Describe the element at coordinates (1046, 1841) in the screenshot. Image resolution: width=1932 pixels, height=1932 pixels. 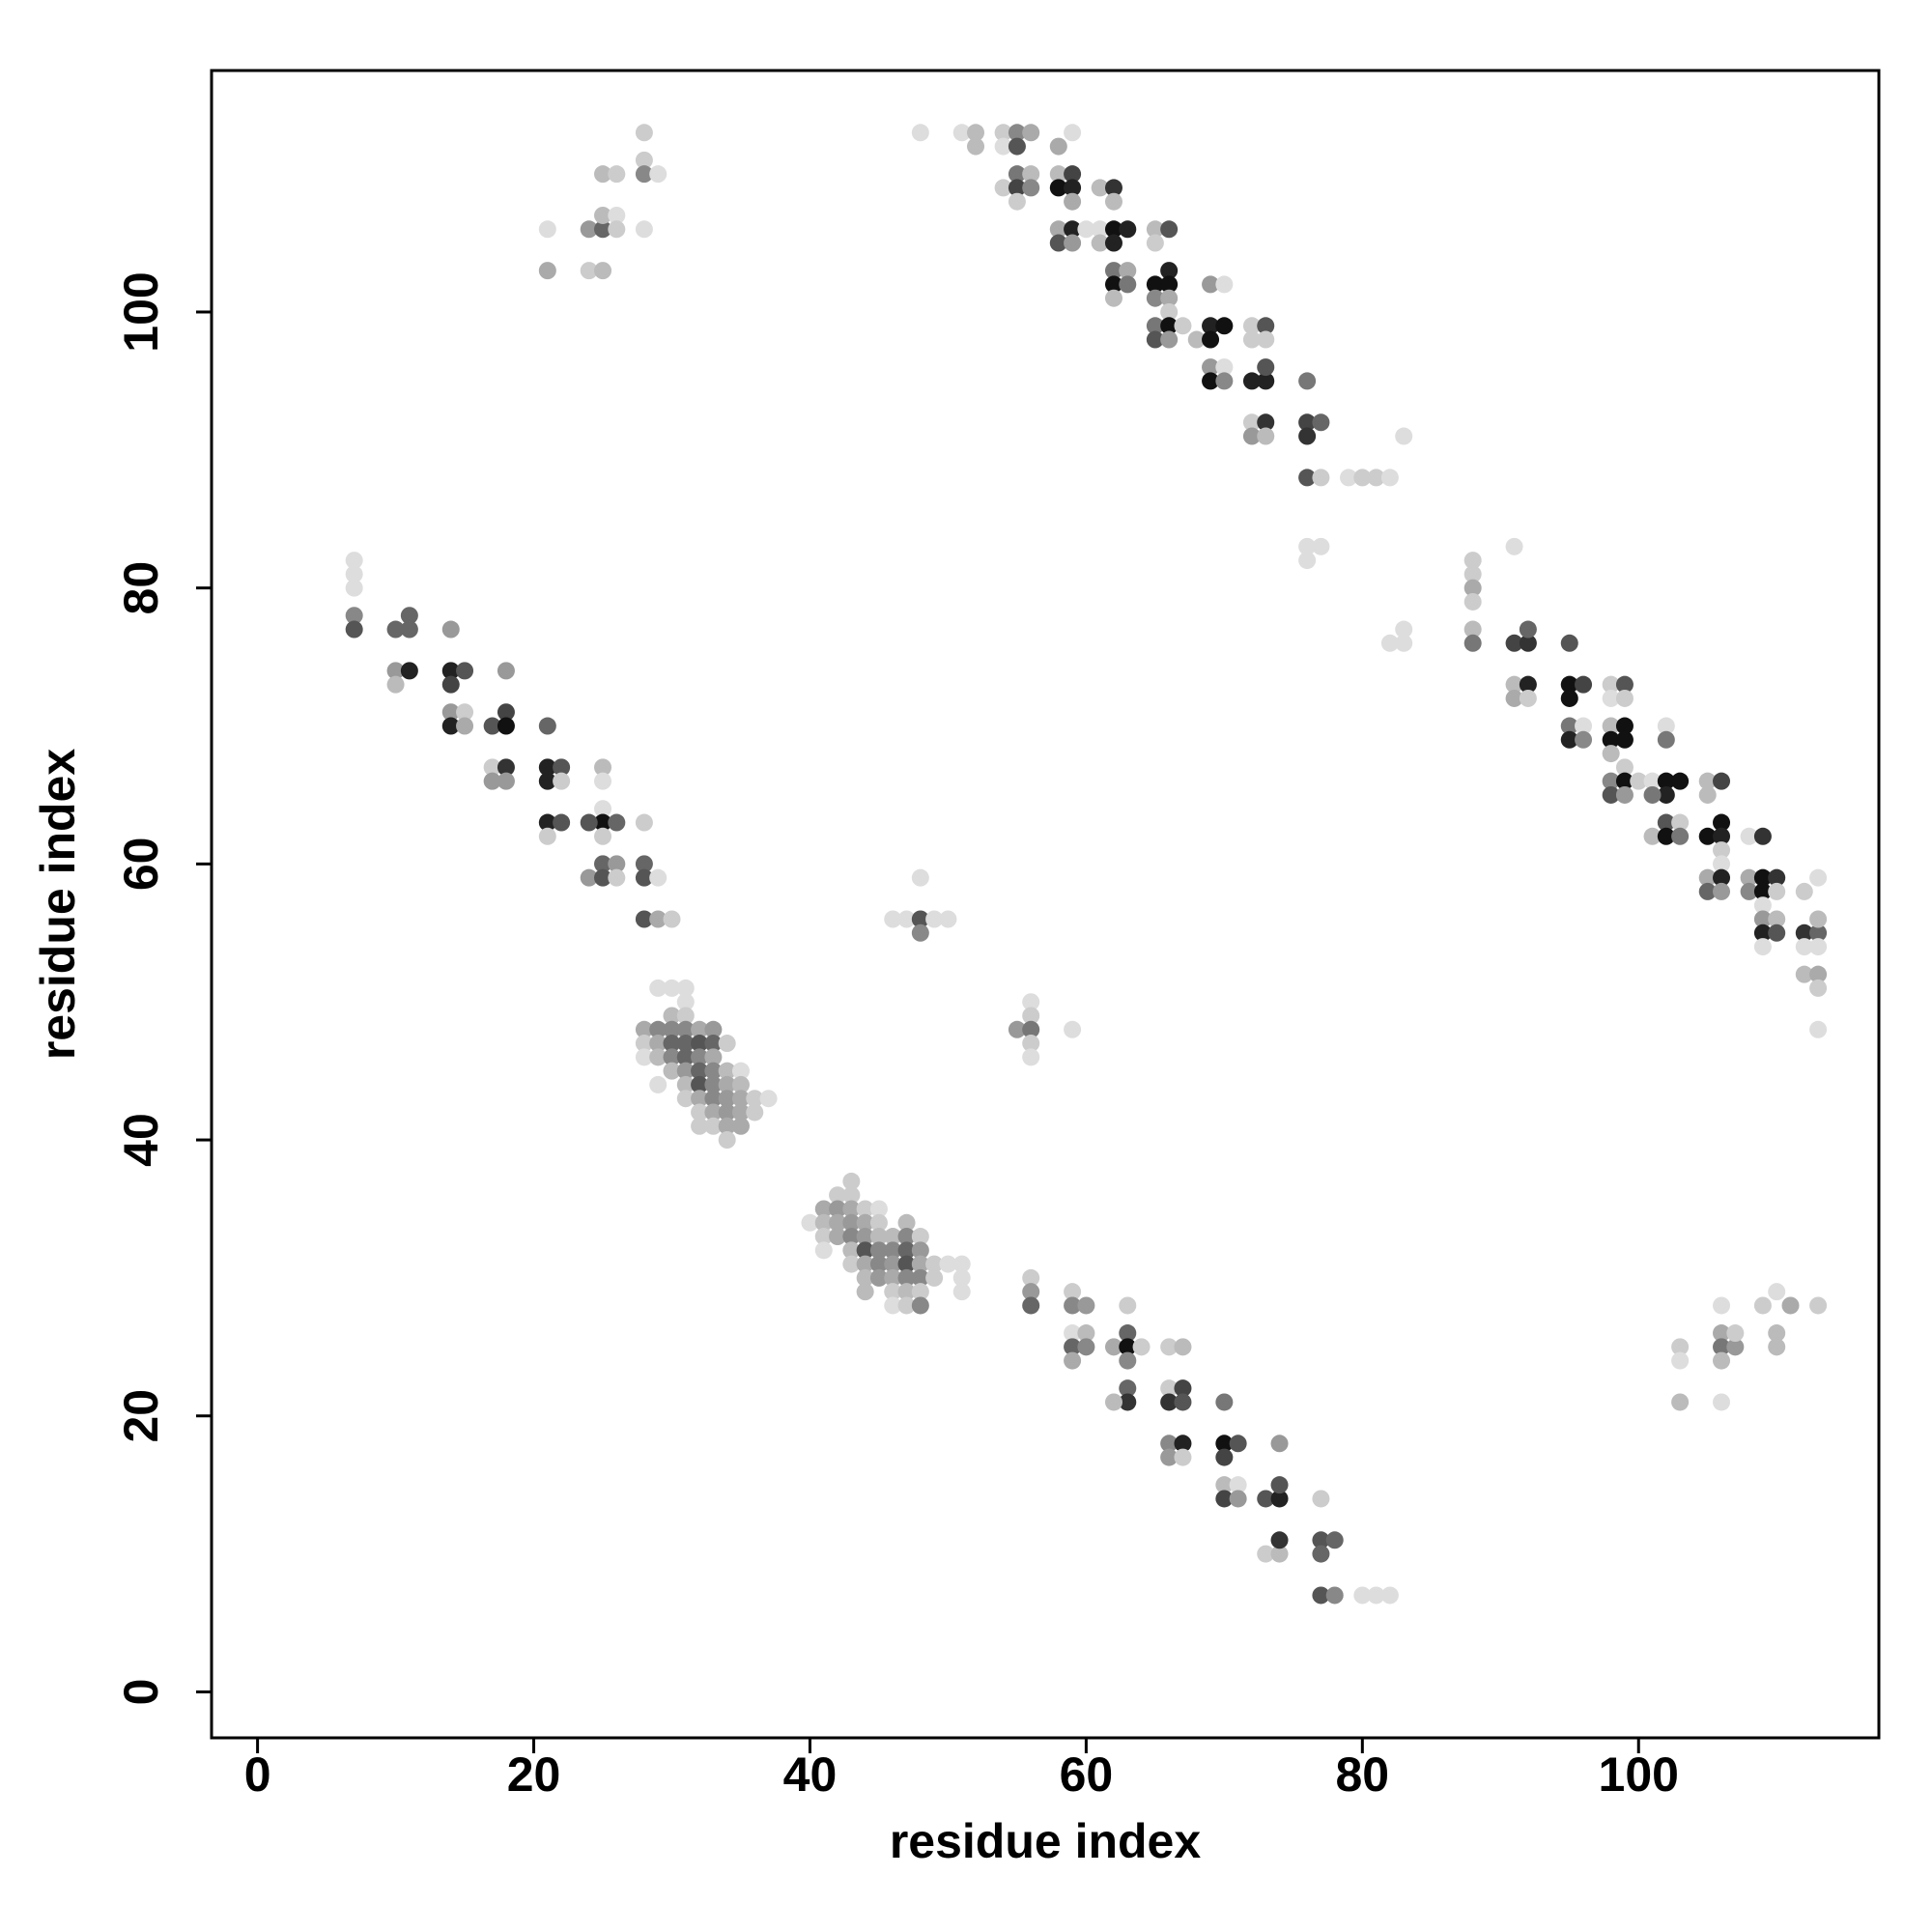
I see `x-axis-title: residue index` at that location.